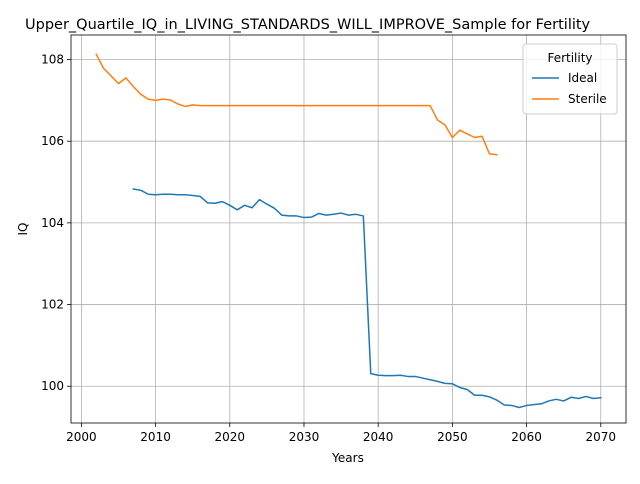 This screenshot has width=640, height=484. I want to click on legend-title: Fertility, so click(569, 58).